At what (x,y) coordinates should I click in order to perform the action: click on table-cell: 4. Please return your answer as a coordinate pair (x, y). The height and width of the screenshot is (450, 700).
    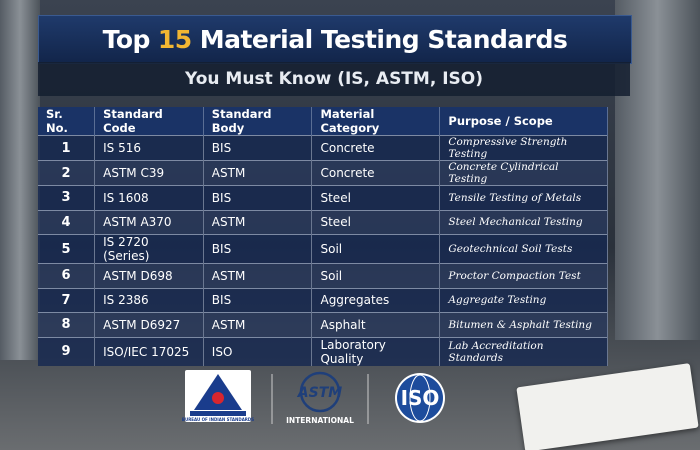
    Looking at the image, I should click on (67, 222).